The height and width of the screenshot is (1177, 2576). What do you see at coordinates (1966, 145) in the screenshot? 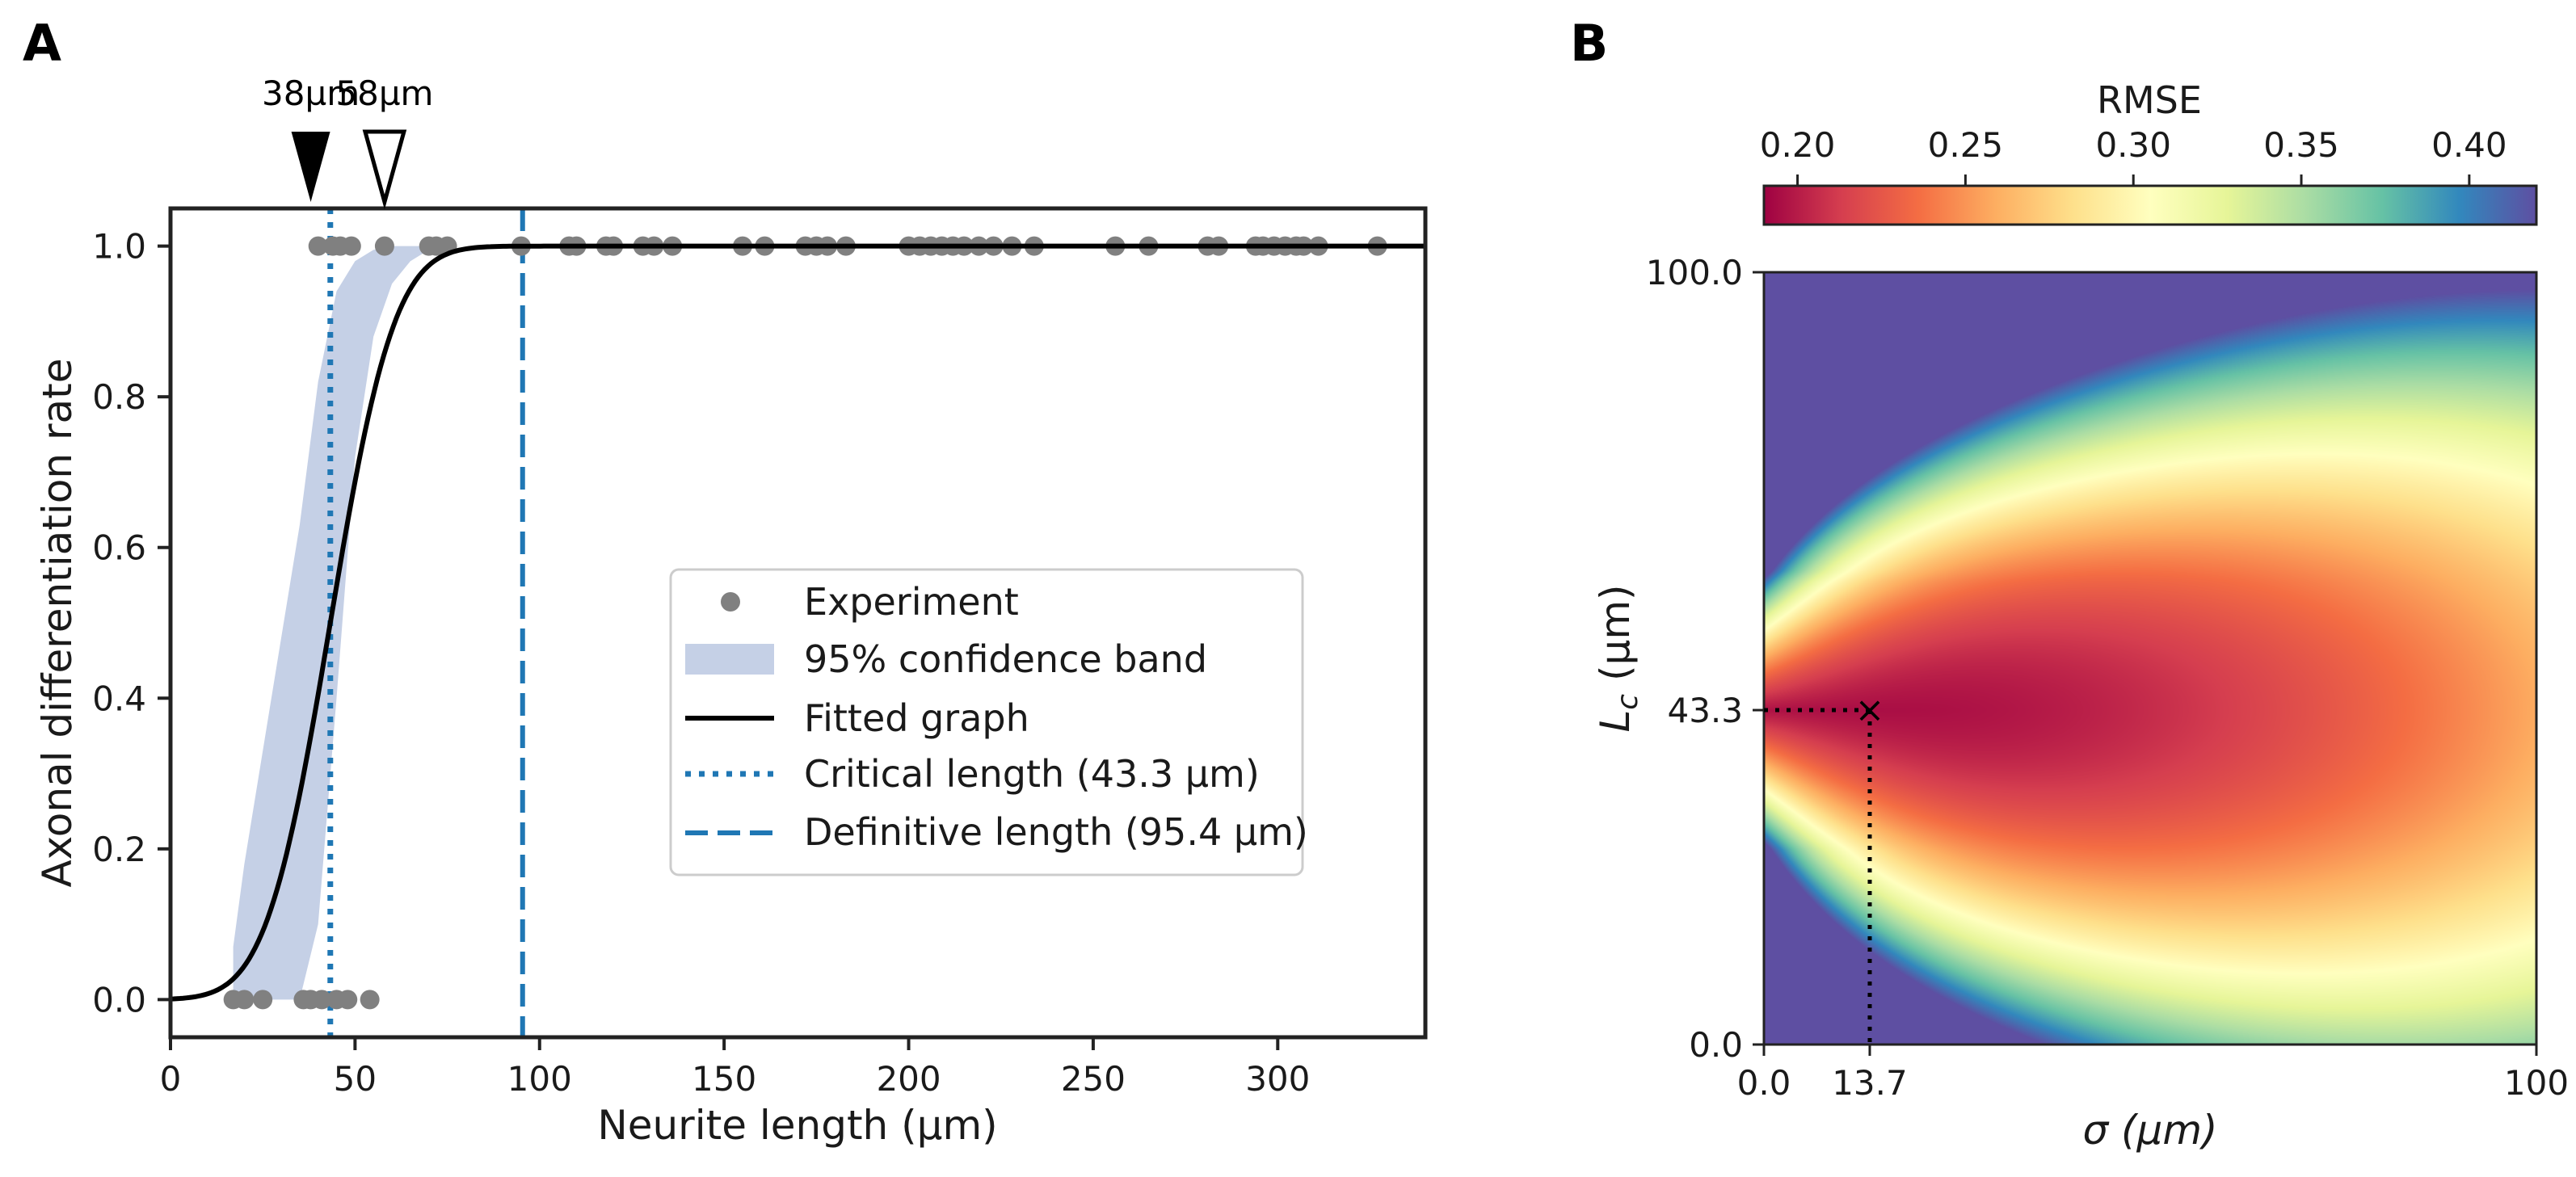
I see `colorbar-tick-label: 0.25` at bounding box center [1966, 145].